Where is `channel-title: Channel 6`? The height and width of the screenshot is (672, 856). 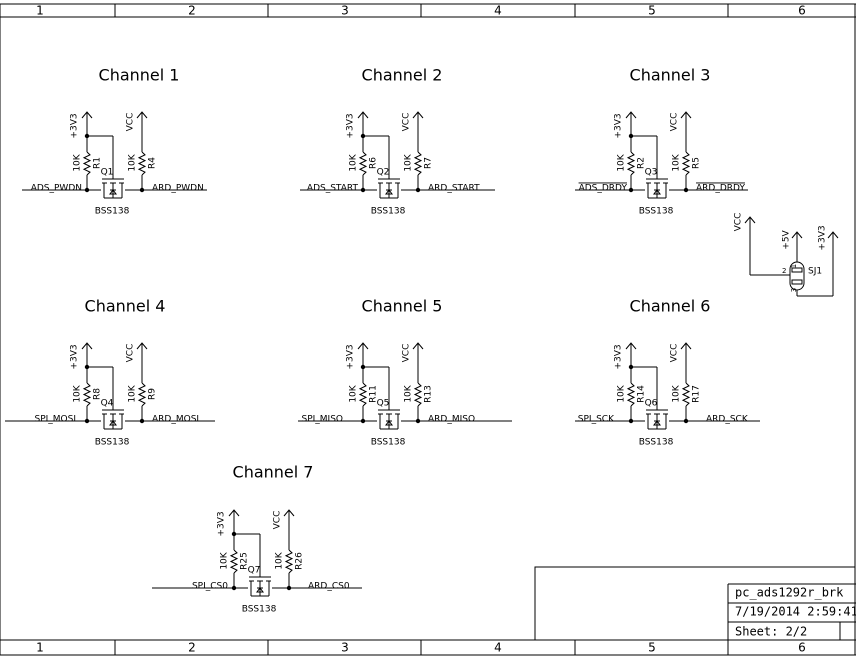
channel-title: Channel 6 is located at coordinates (670, 306).